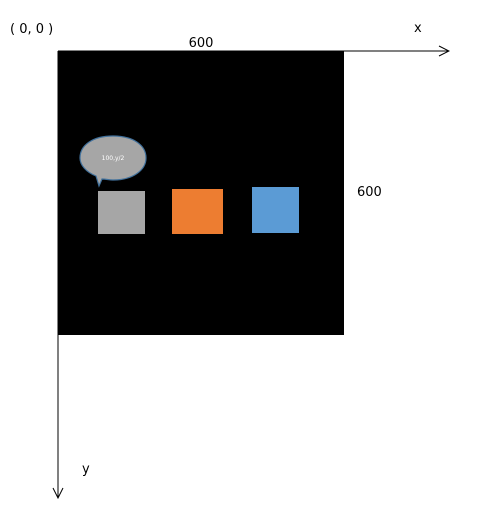 This screenshot has height=520, width=479. Describe the element at coordinates (121, 212) in the screenshot. I see `gray-square` at that location.